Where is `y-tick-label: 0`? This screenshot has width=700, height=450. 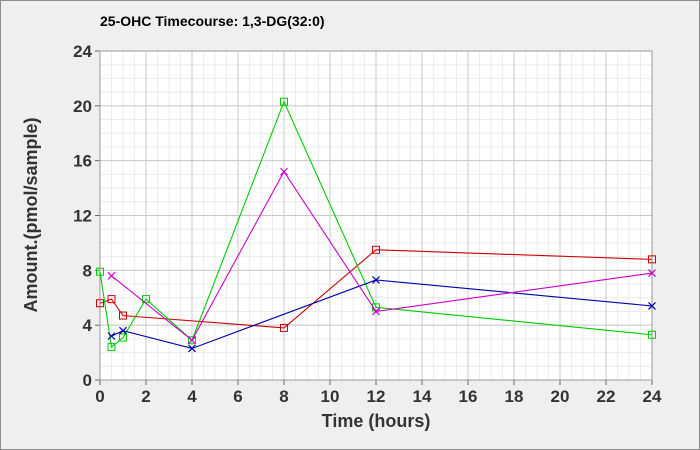 y-tick-label: 0 is located at coordinates (87, 380).